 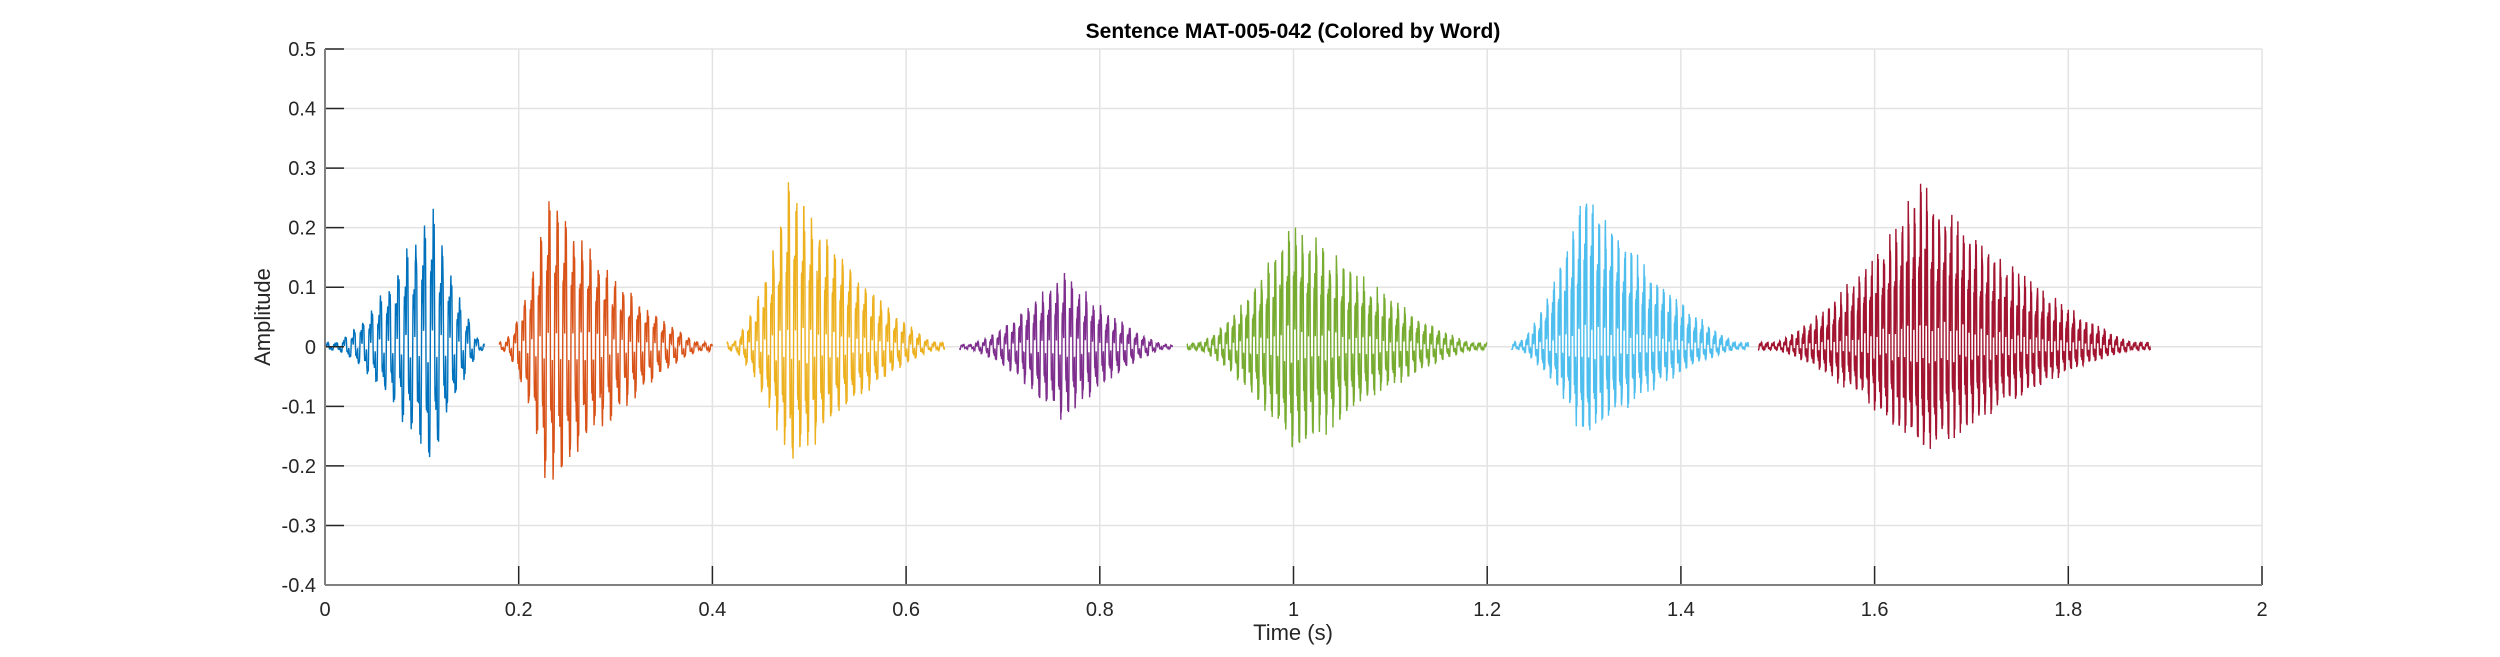 What do you see at coordinates (1875, 610) in the screenshot?
I see `x-tick-label: 1.6` at bounding box center [1875, 610].